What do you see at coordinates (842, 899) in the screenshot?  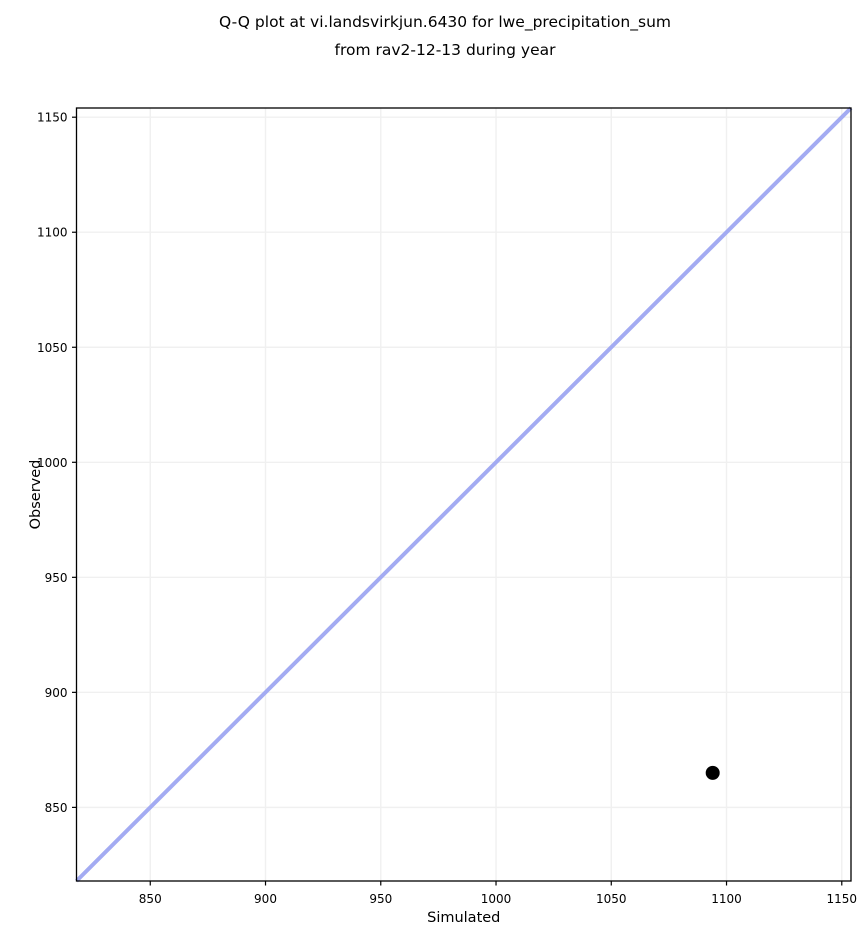 I see `x-tick-label: 1150` at bounding box center [842, 899].